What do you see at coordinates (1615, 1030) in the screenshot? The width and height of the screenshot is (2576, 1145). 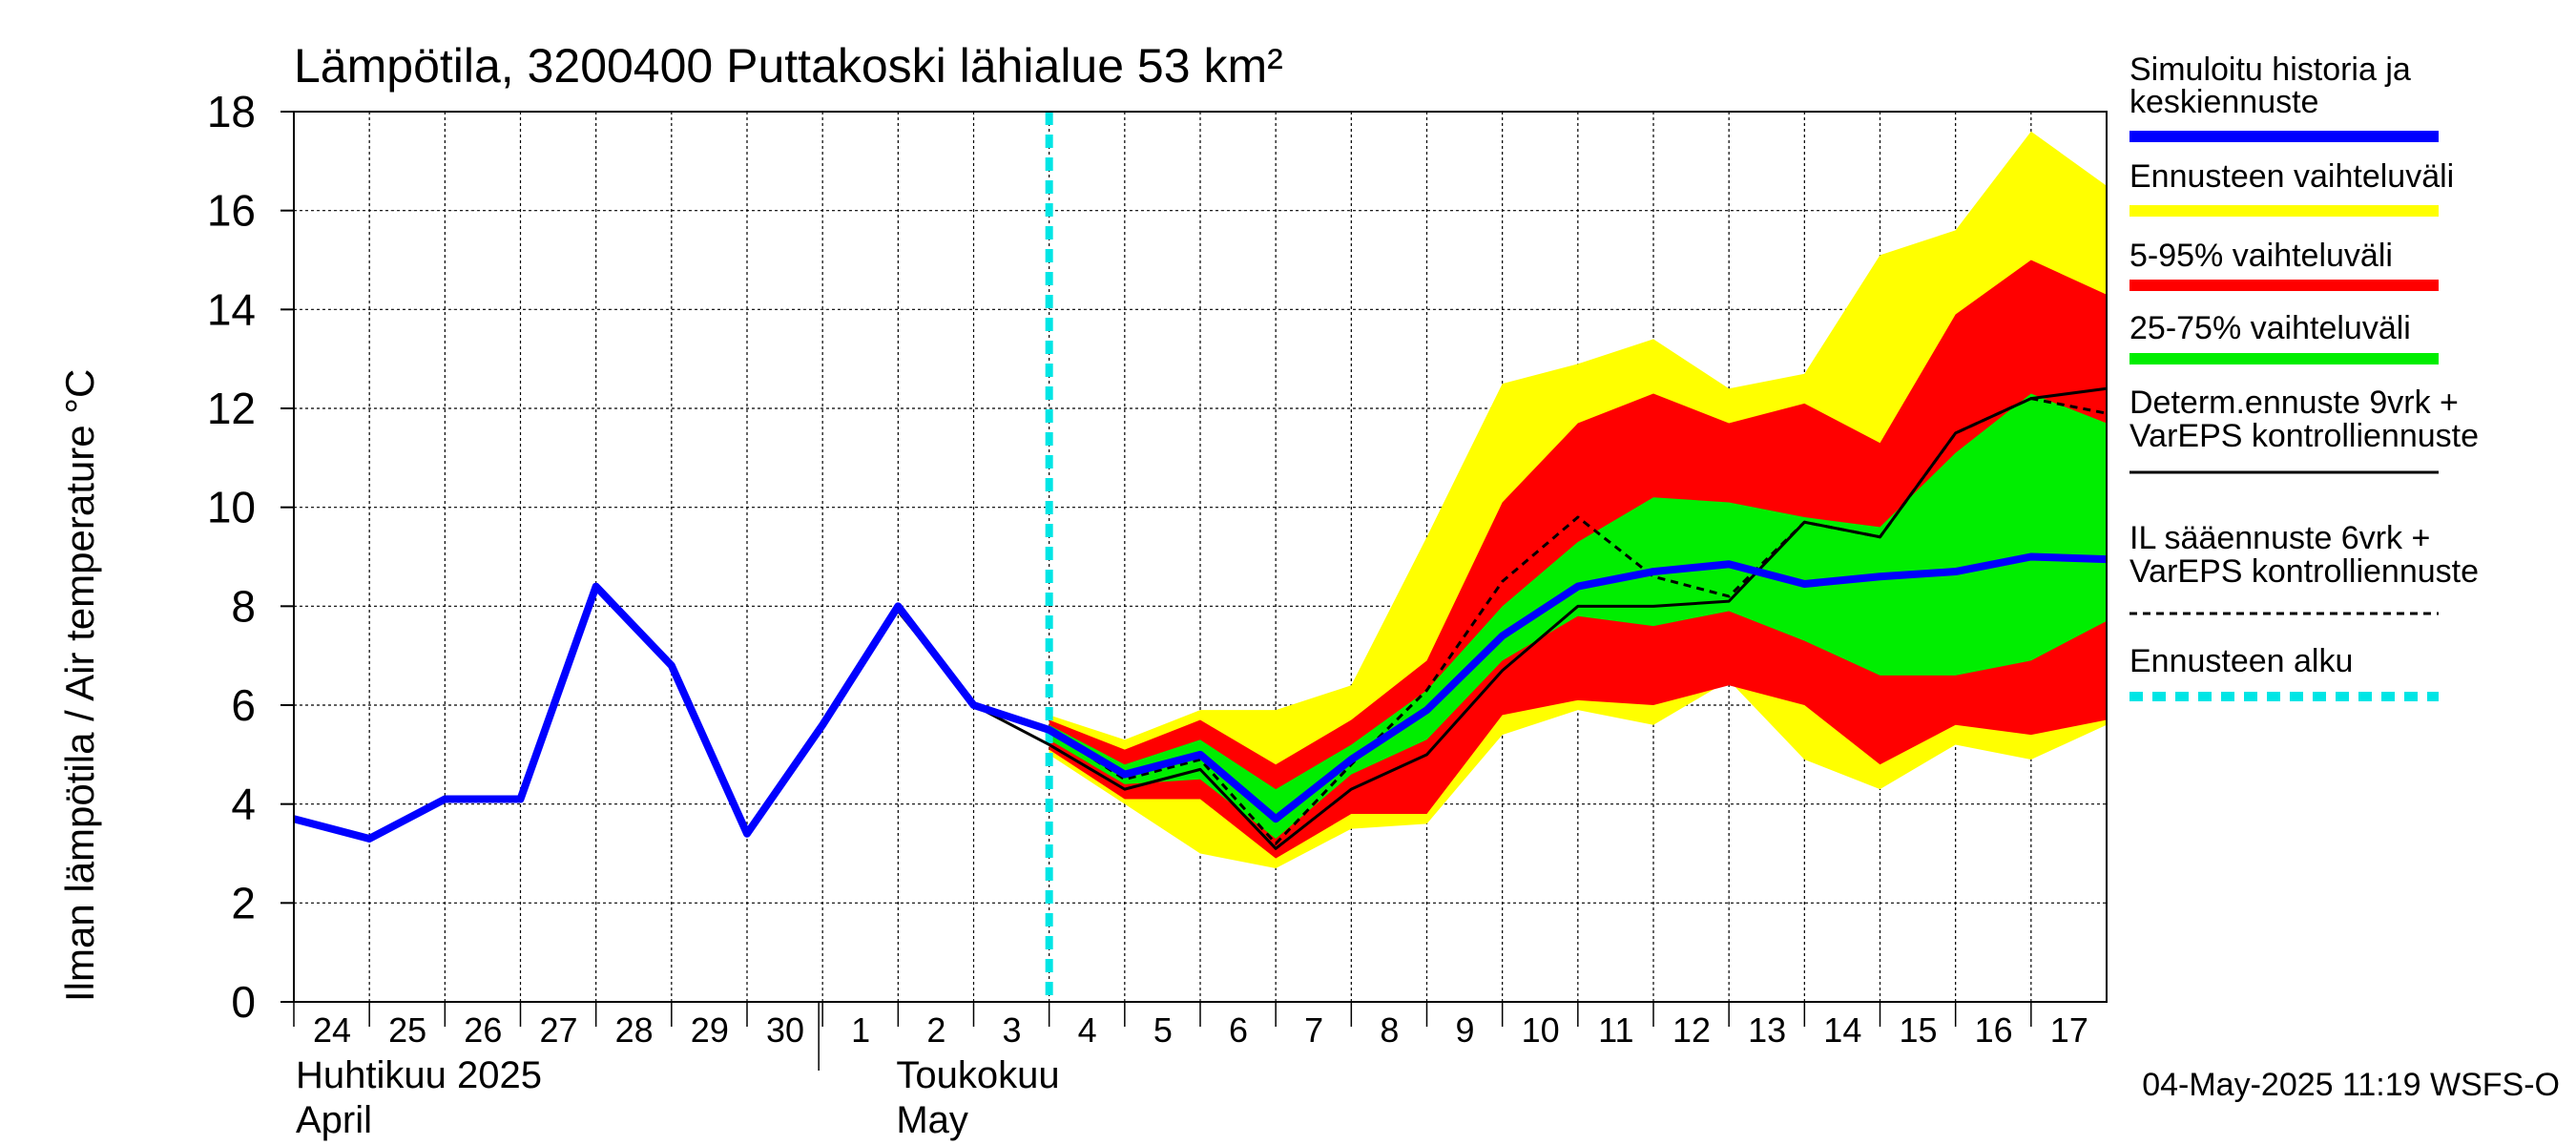 I see `x-tick-label: 11` at bounding box center [1615, 1030].